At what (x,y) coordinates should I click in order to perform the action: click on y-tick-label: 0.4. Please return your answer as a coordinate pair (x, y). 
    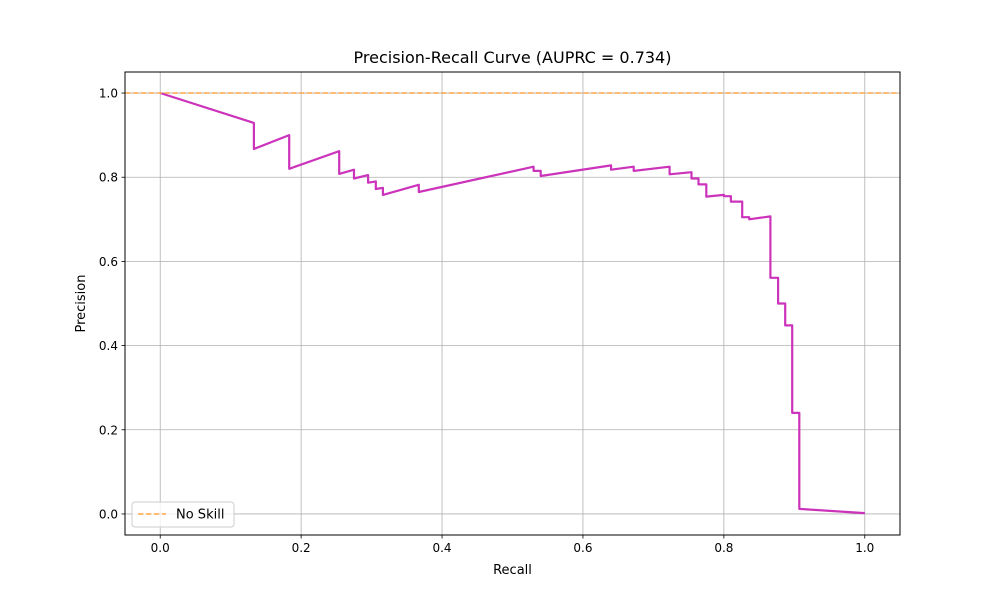
    Looking at the image, I should click on (108, 346).